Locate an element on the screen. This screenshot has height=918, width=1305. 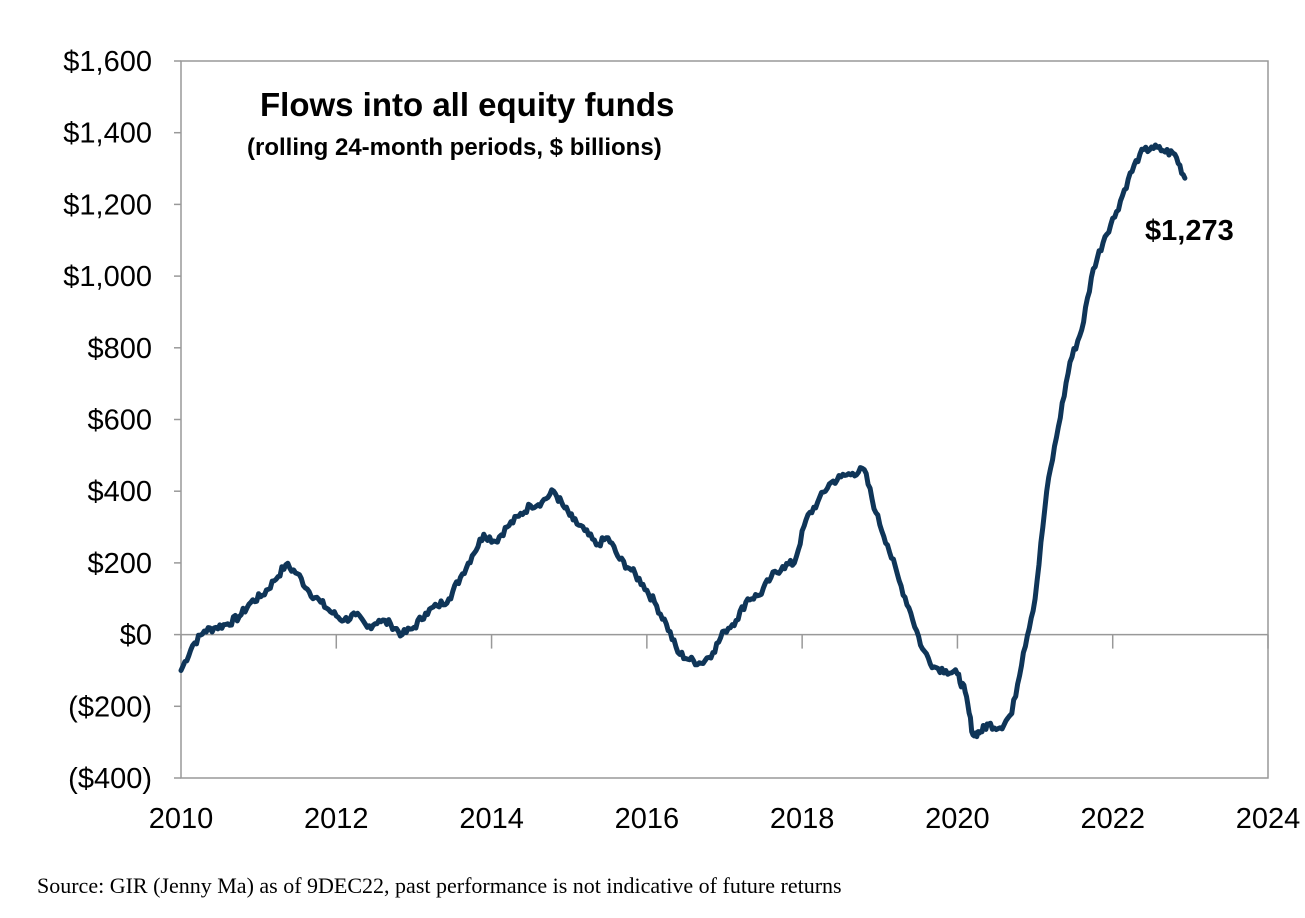
x-tick-label: 2012 is located at coordinates (336, 819).